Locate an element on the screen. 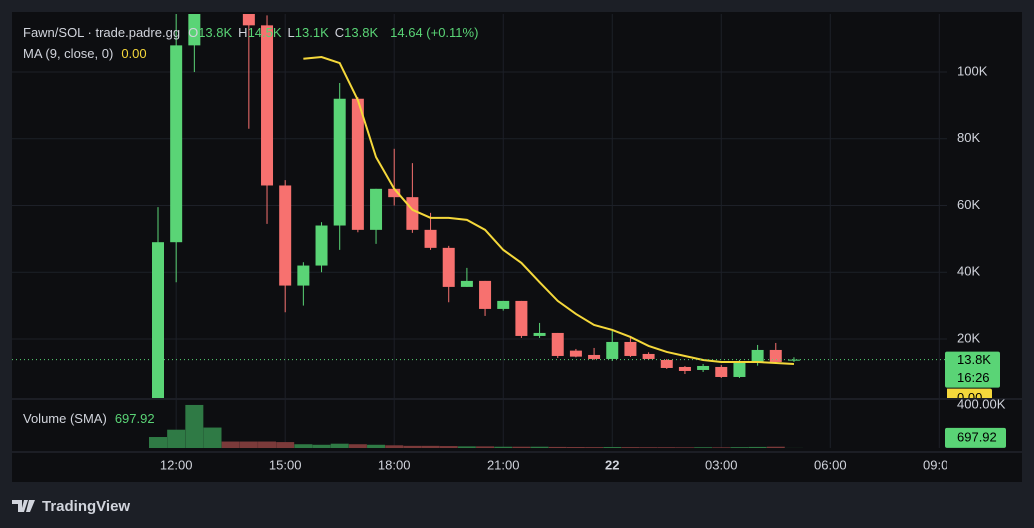 This screenshot has height=528, width=1034. ohlc-key: C is located at coordinates (339, 32).